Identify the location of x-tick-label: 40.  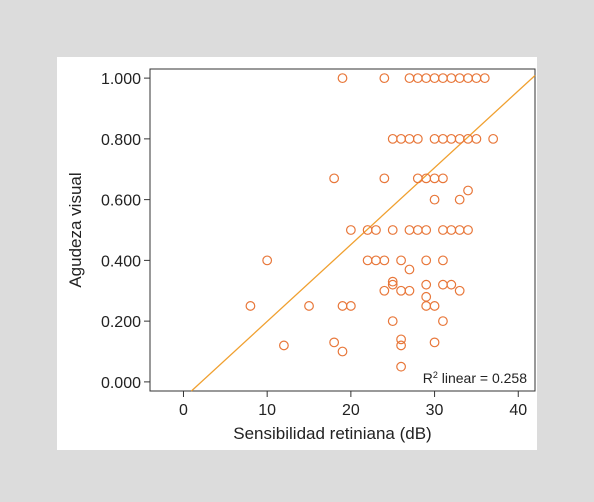
(518, 410).